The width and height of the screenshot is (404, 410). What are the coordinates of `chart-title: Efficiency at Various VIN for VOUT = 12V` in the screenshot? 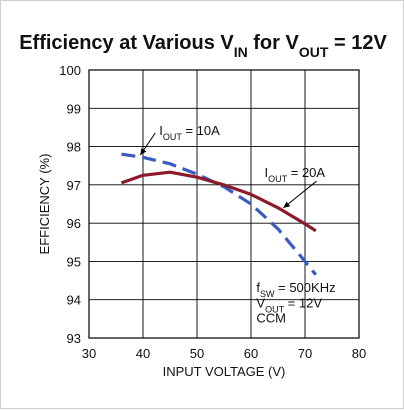 It's located at (203, 46).